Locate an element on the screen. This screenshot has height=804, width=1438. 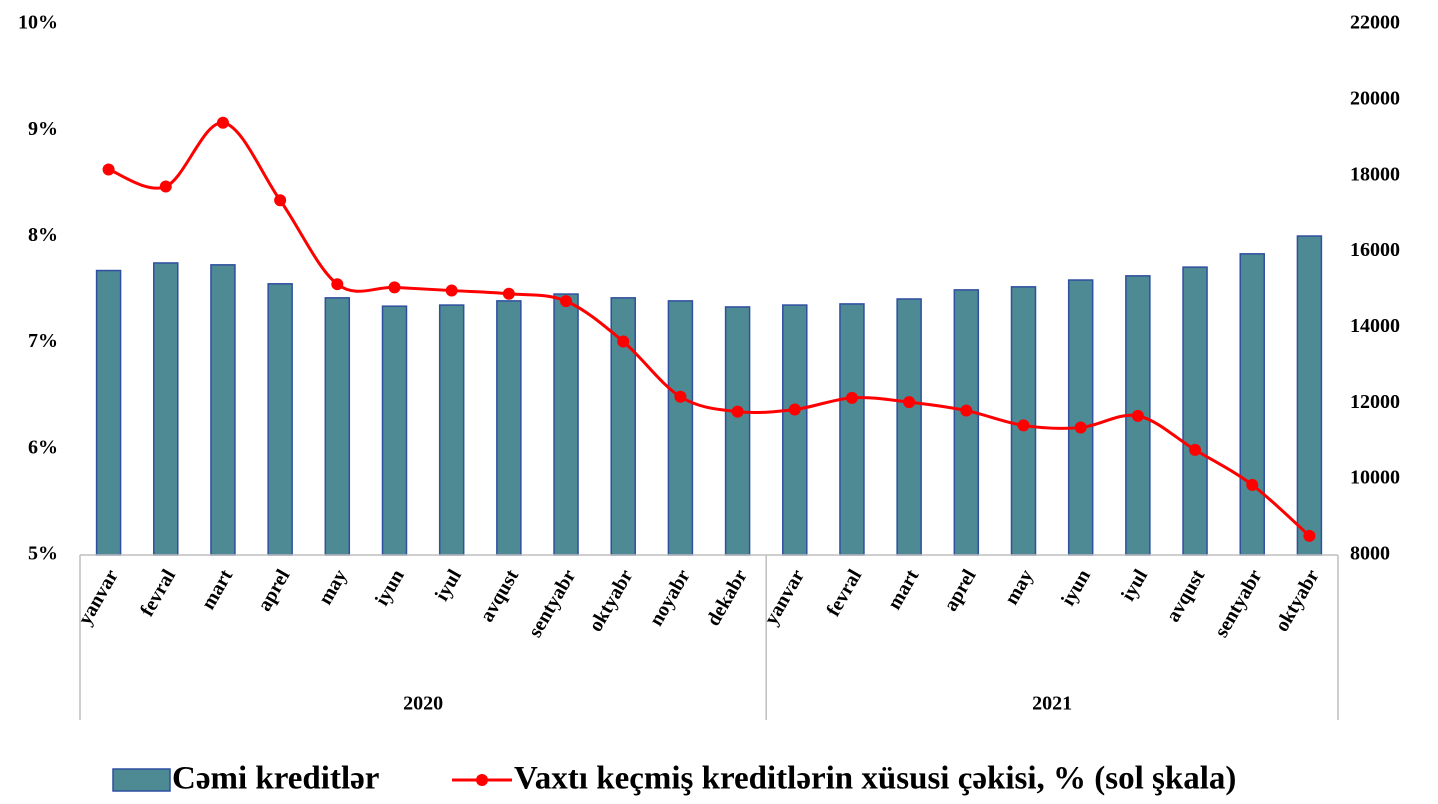
legend-label: Cəmi kreditlər is located at coordinates (275, 779).